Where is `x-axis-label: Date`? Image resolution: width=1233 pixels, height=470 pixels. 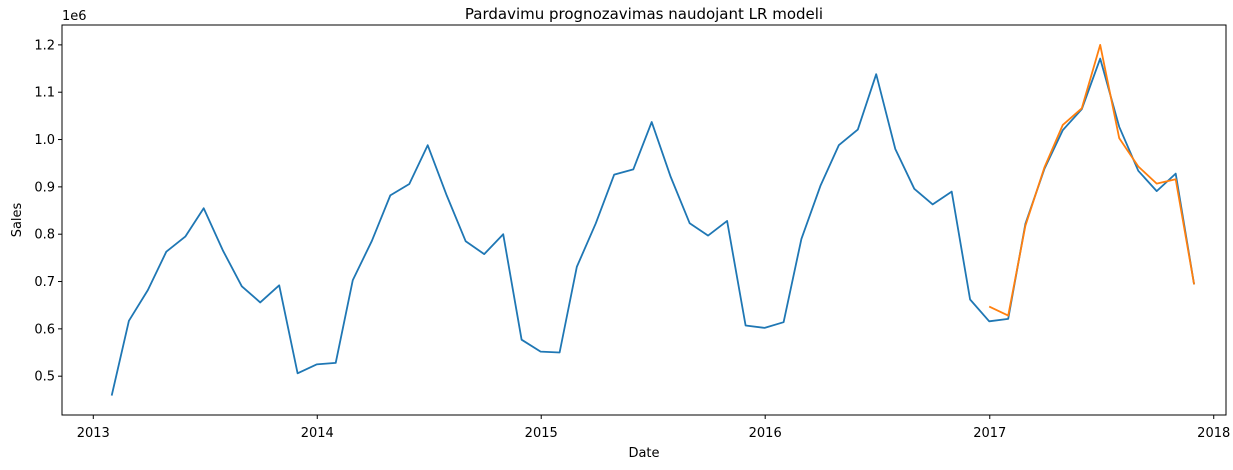
x-axis-label: Date is located at coordinates (643, 453).